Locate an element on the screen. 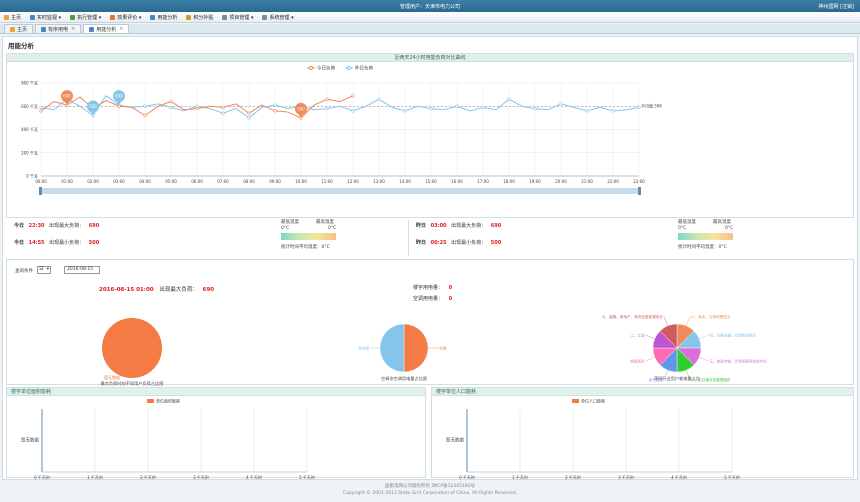 The image size is (860, 502). chevron-down-icon: ▾ is located at coordinates (47, 269).